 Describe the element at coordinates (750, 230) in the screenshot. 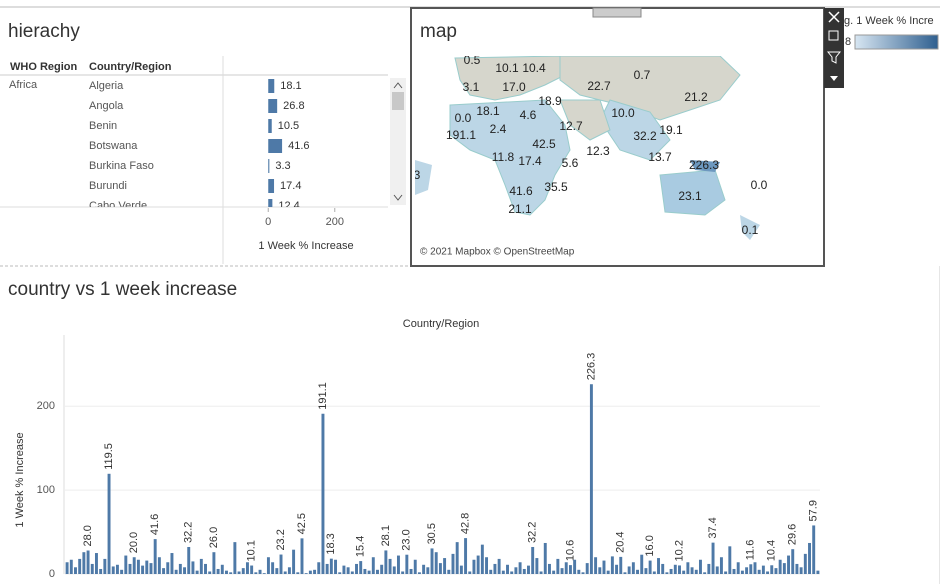

I see `map-label: 0.1` at that location.